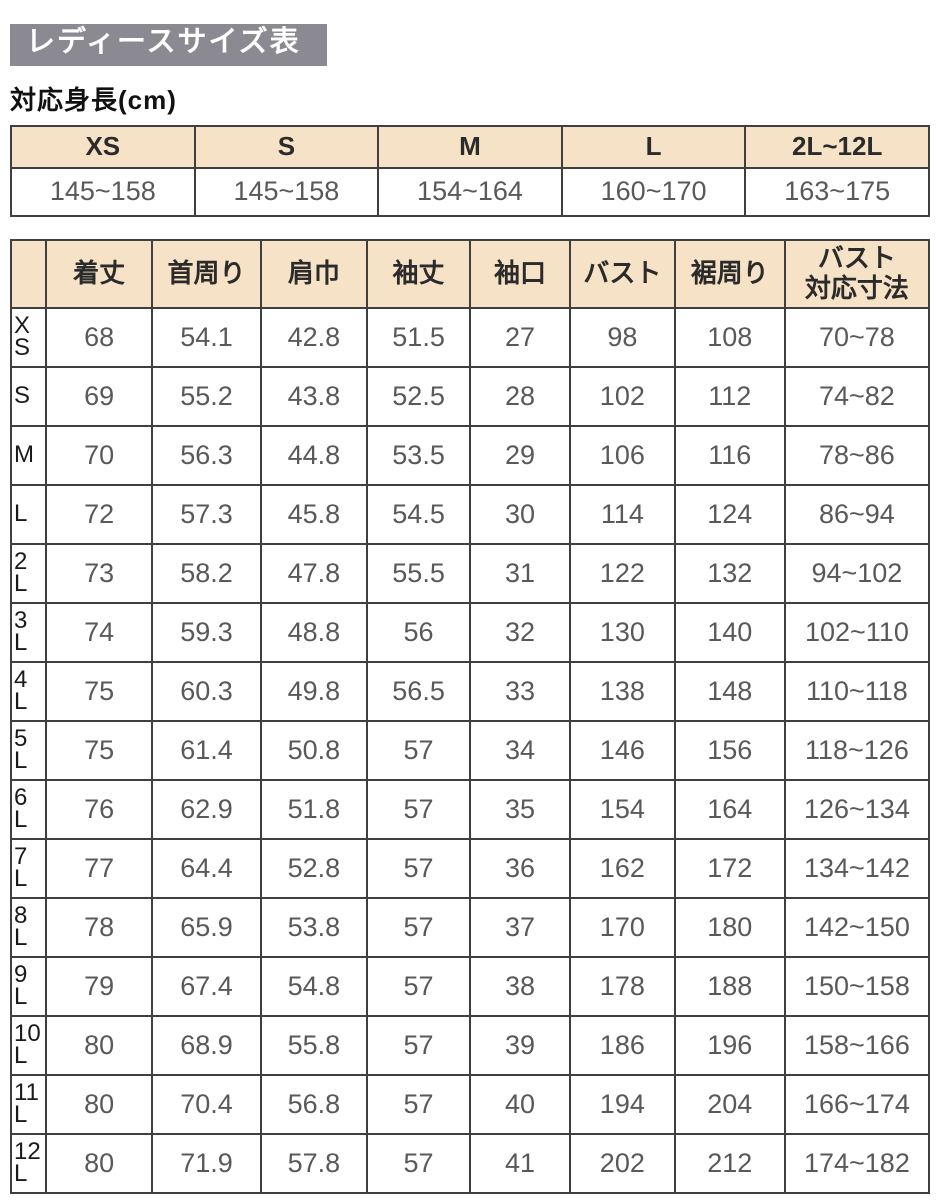 The image size is (940, 1200). What do you see at coordinates (622, 809) in the screenshot?
I see `size-value-cell: 154` at bounding box center [622, 809].